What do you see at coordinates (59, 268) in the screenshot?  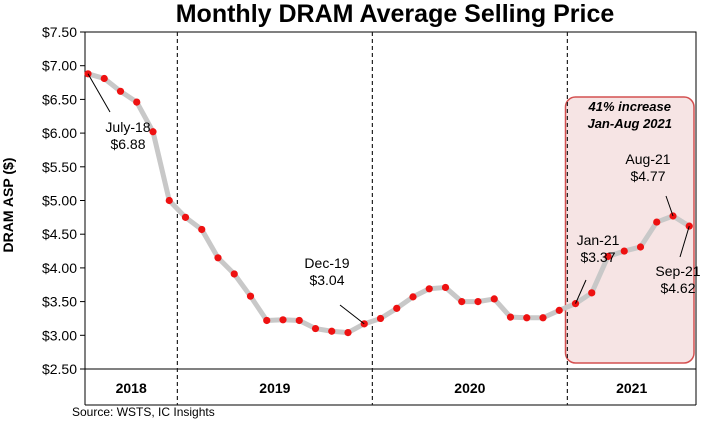 I see `y-tick-label: $4.00` at bounding box center [59, 268].